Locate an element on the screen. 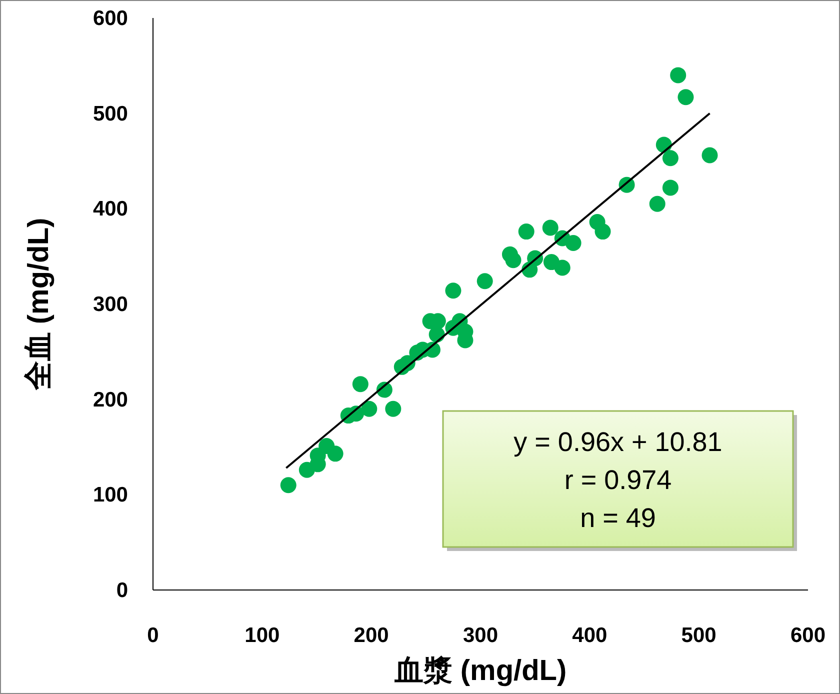 The width and height of the screenshot is (840, 694). y-tick-label: 400 is located at coordinates (110, 209).